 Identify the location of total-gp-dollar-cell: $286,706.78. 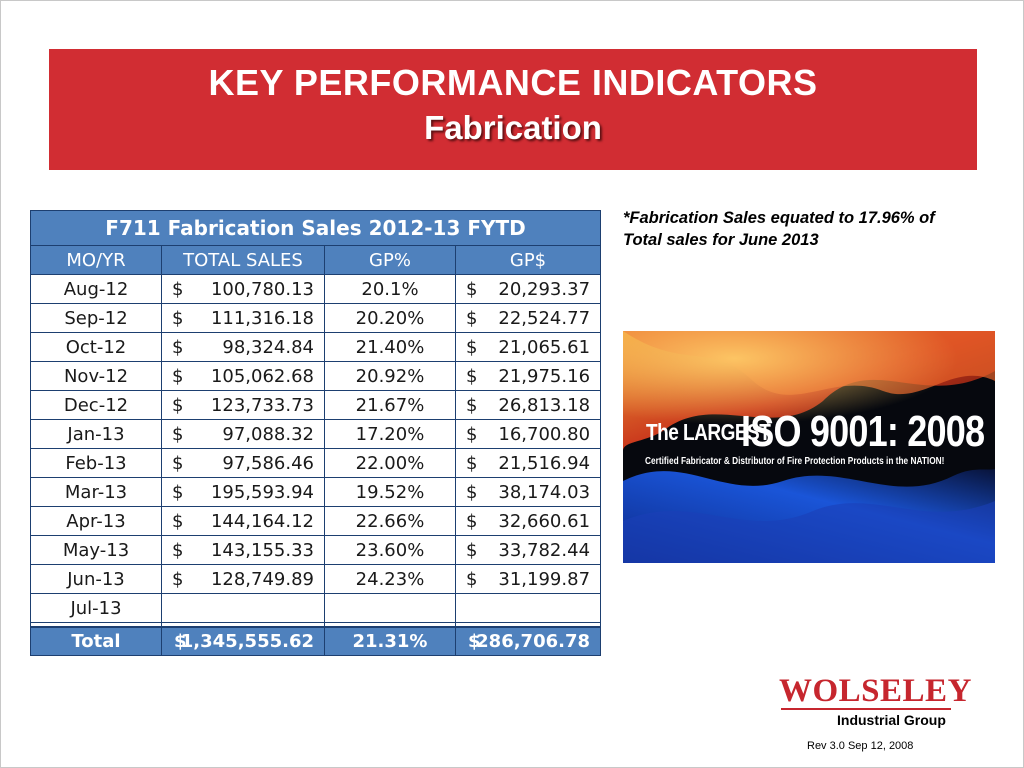
(528, 640).